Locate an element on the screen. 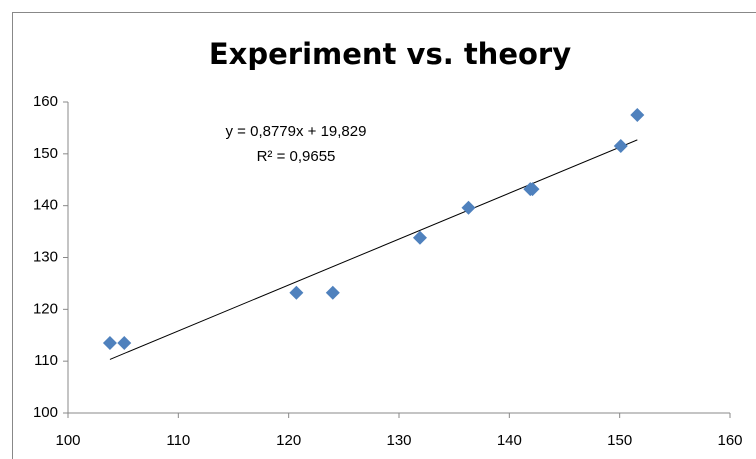 The width and height of the screenshot is (756, 459). trendline-r2: R² = 0,9655 is located at coordinates (296, 156).